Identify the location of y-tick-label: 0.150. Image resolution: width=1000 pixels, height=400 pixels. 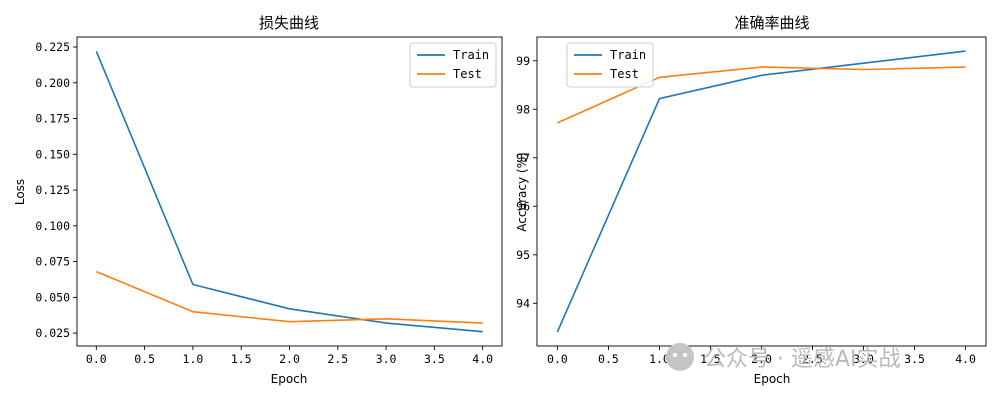
(52, 154).